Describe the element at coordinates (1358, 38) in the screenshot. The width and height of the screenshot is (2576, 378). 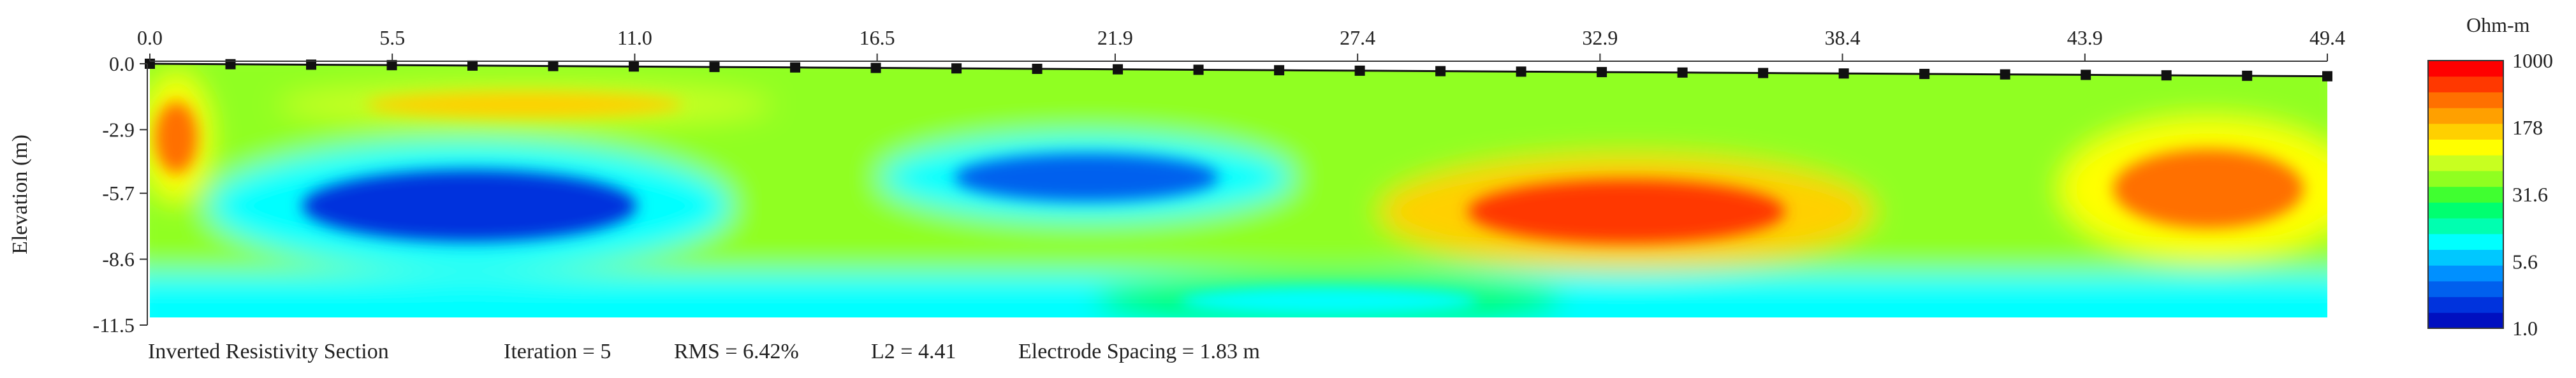
I see `x-tick-label: 27.4` at that location.